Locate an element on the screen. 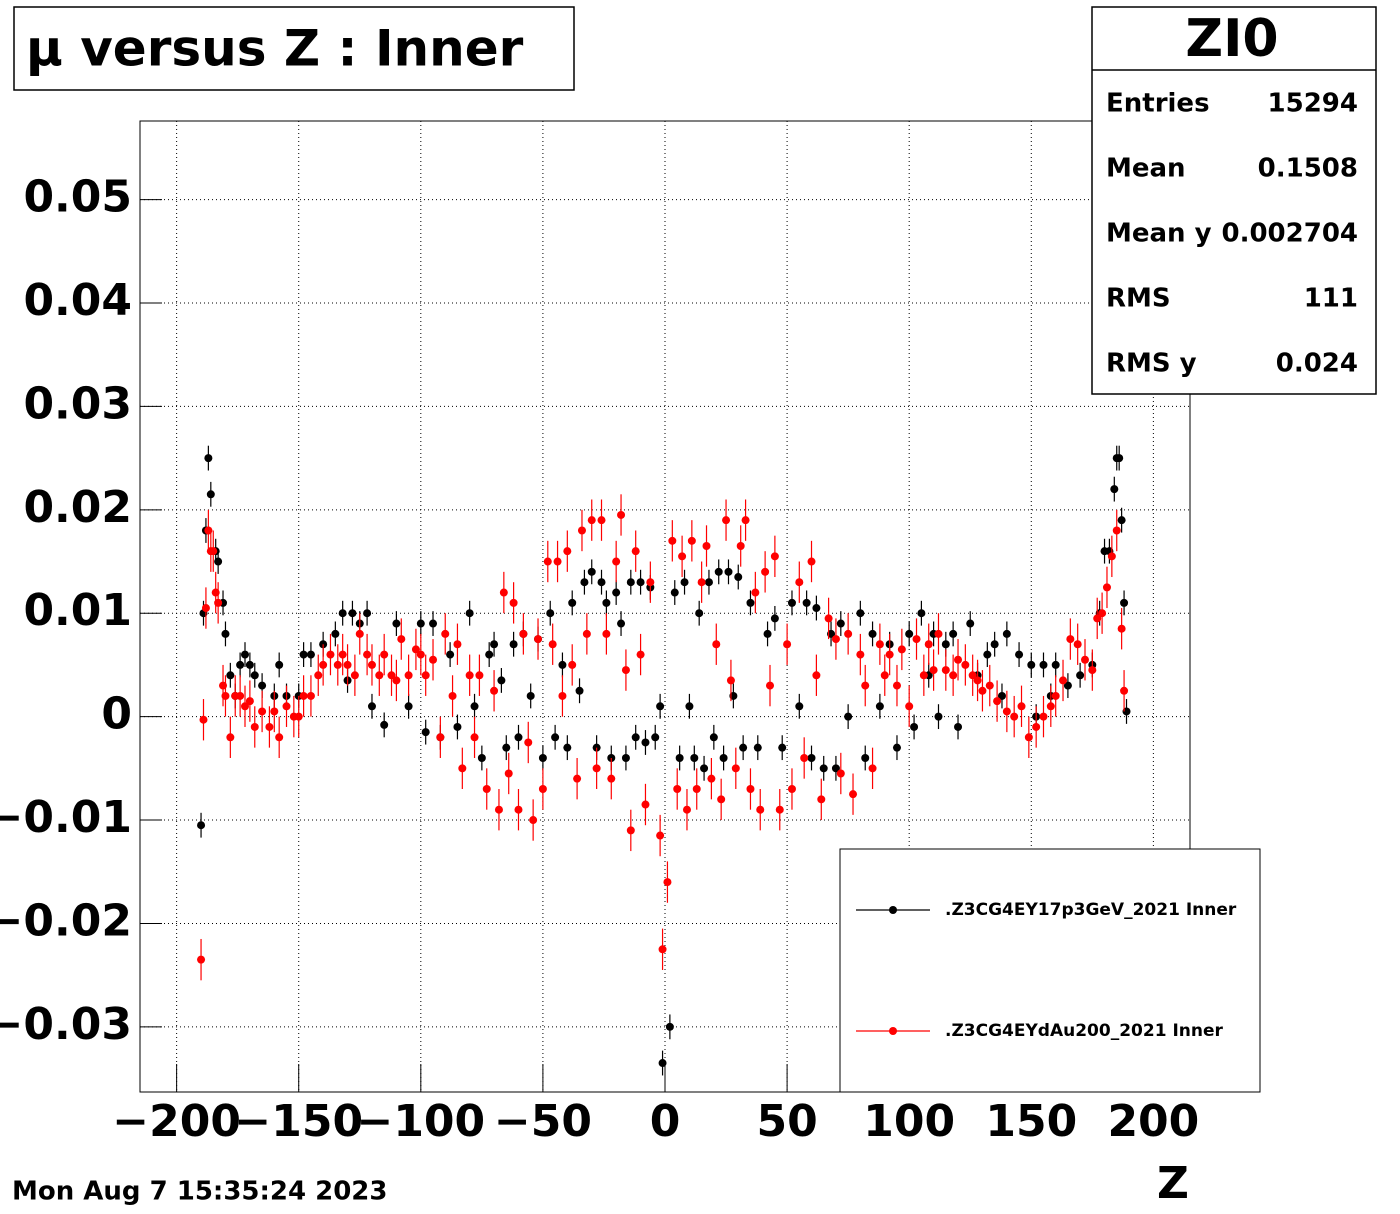 The image size is (1400, 1214). stats-label: Entries is located at coordinates (1158, 104).